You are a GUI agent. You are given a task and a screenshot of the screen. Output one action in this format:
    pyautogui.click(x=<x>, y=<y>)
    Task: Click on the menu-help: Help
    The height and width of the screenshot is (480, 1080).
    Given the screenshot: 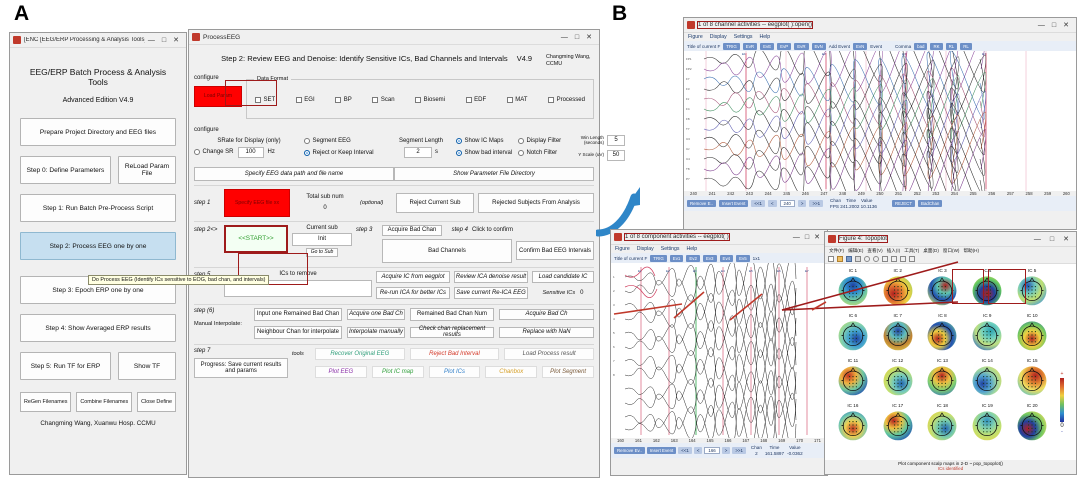 What is the action you would take?
    pyautogui.click(x=765, y=37)
    